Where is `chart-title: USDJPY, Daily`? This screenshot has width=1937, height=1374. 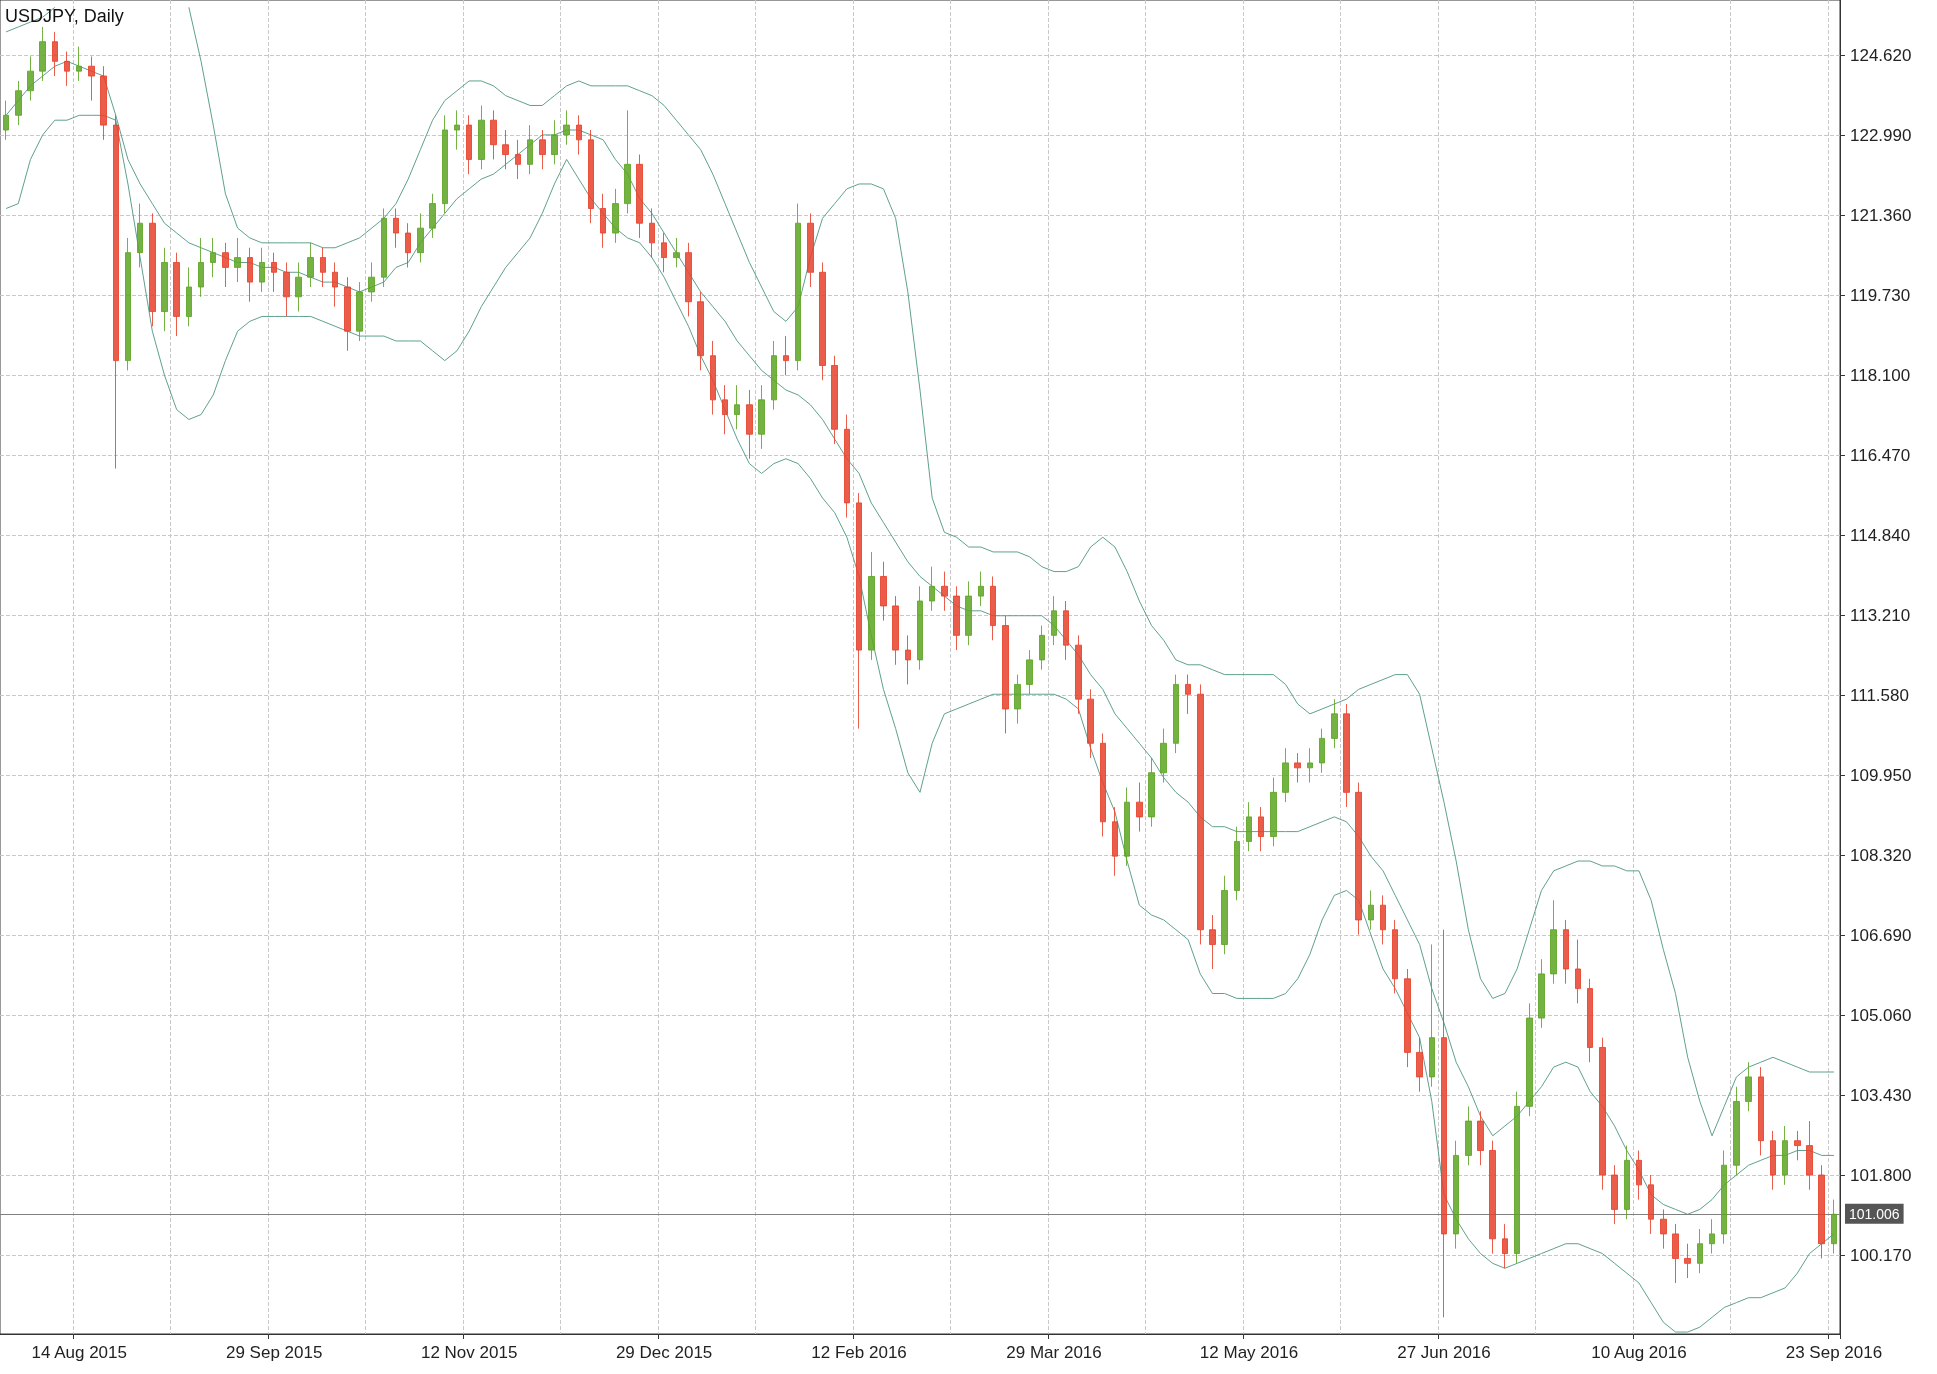
chart-title: USDJPY, Daily is located at coordinates (64, 16).